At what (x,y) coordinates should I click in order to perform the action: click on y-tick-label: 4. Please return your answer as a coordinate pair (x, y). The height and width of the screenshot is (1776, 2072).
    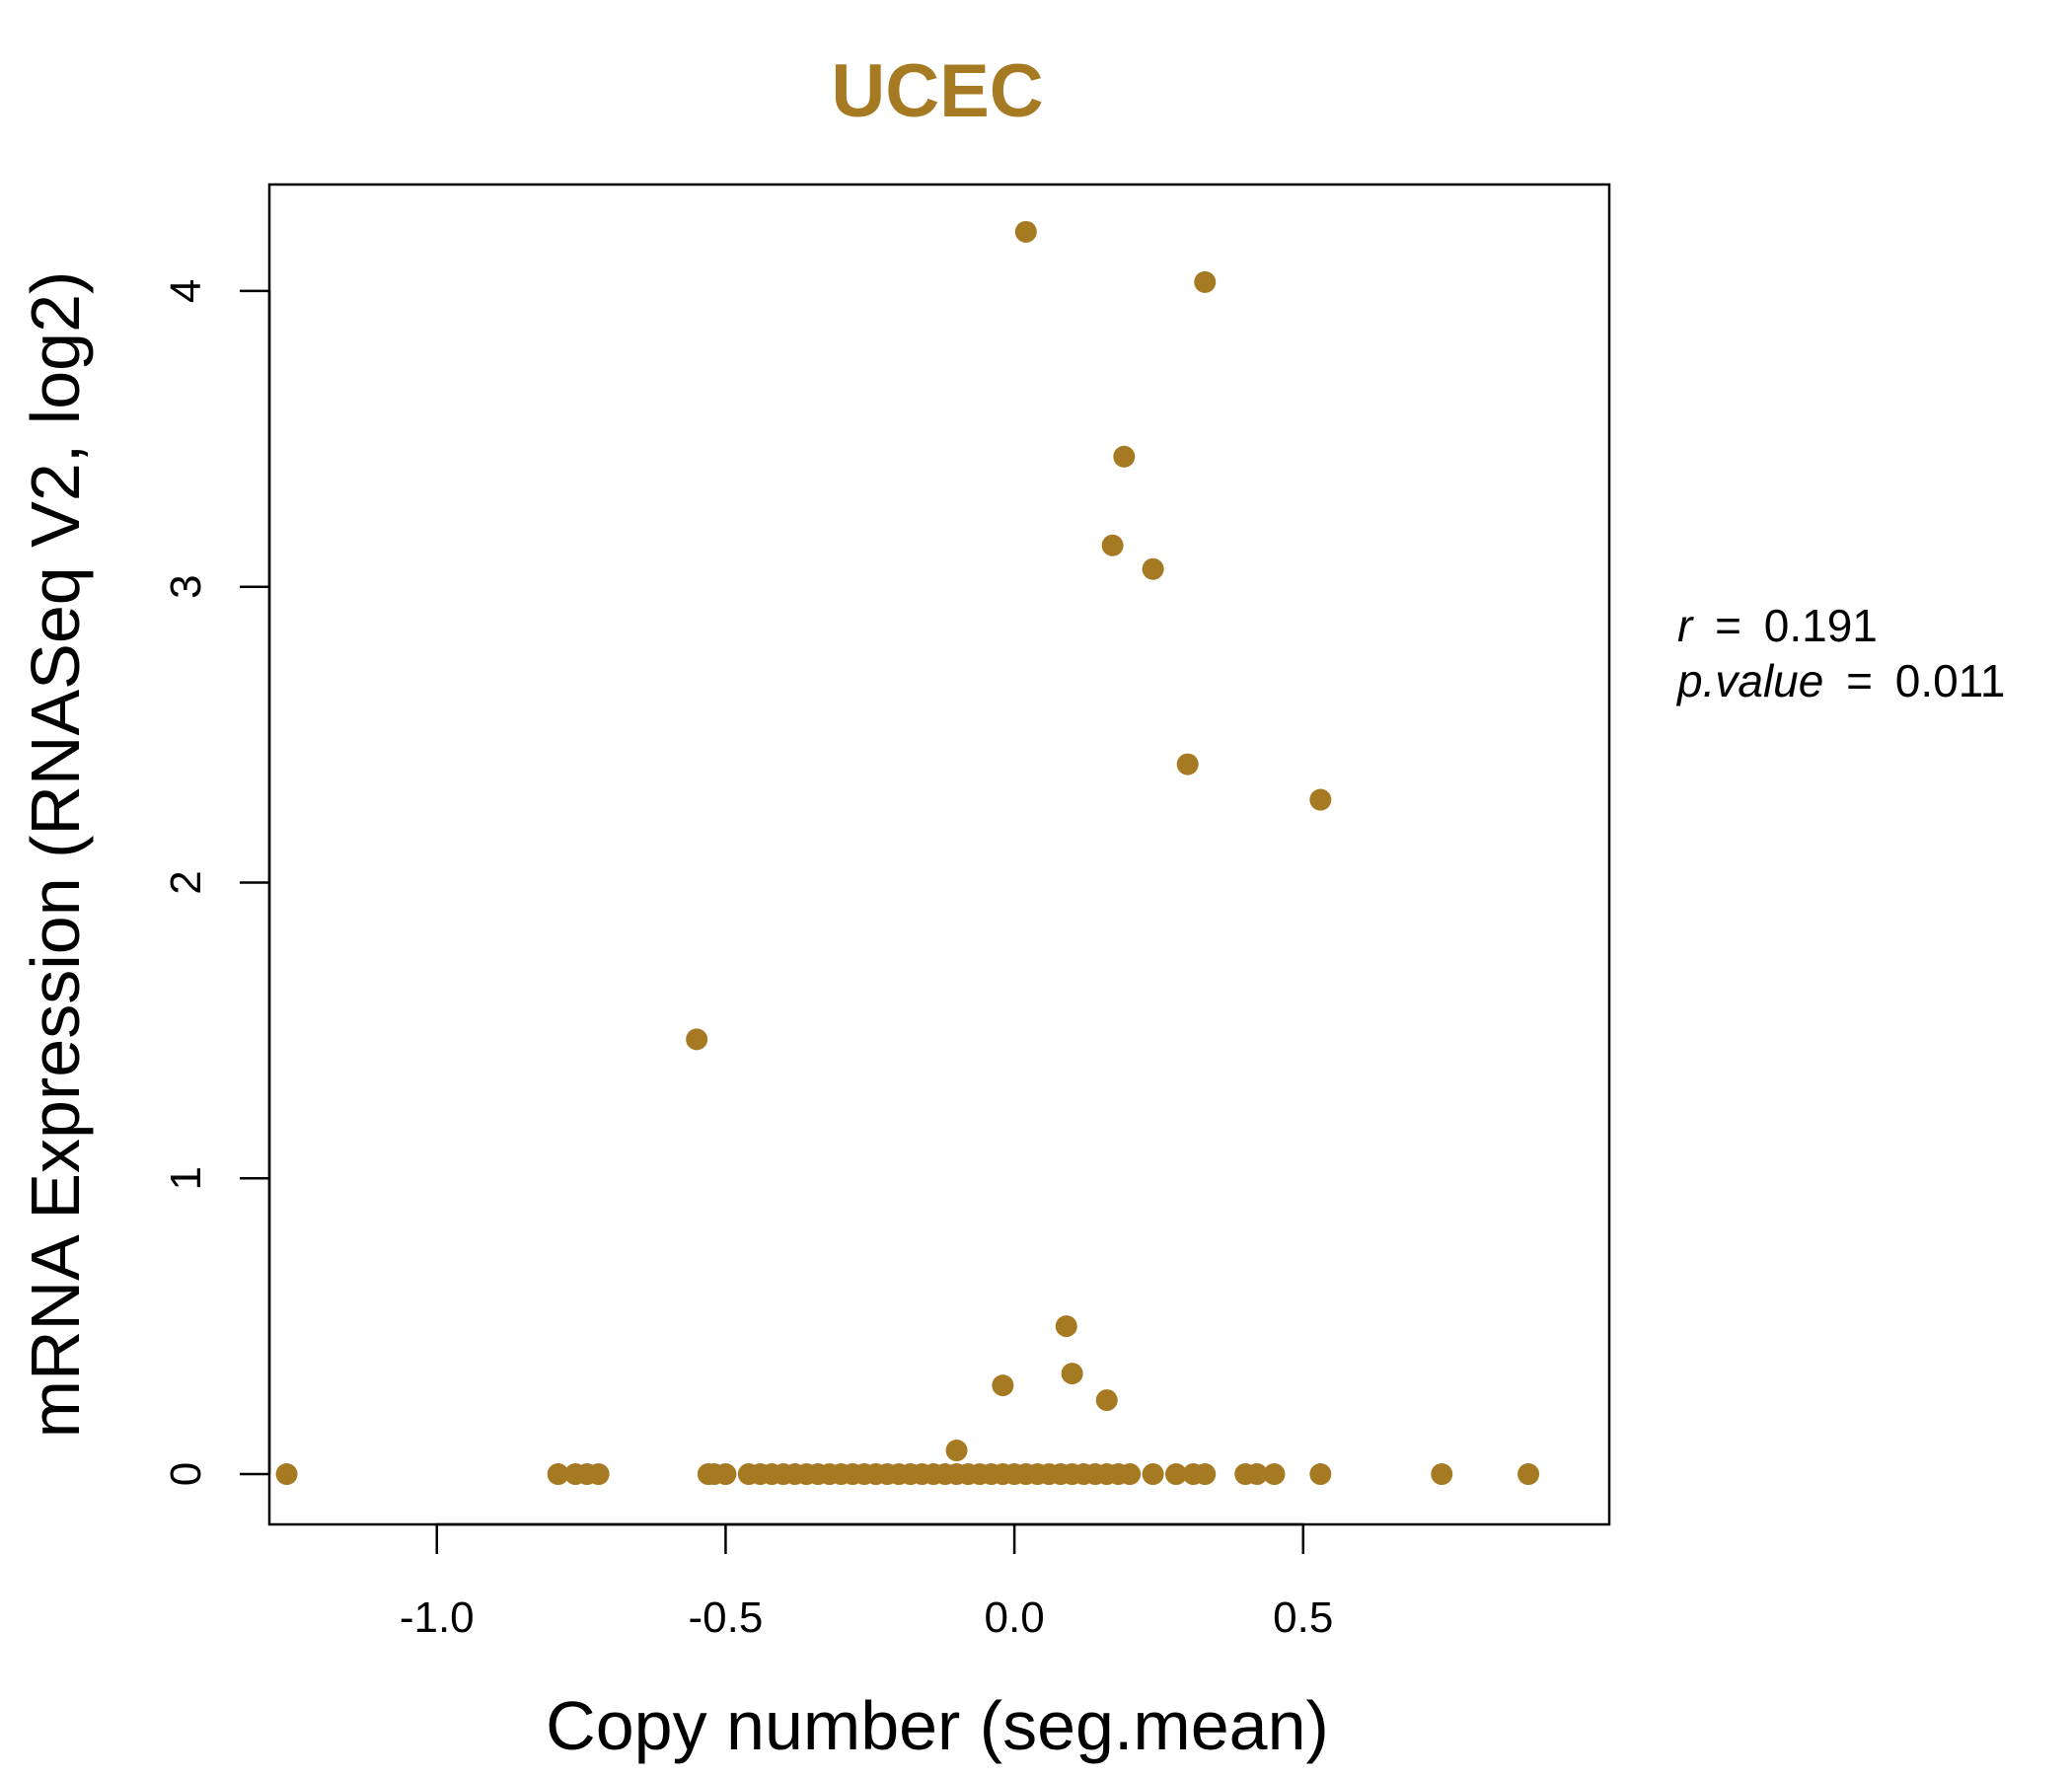
    Looking at the image, I should click on (186, 291).